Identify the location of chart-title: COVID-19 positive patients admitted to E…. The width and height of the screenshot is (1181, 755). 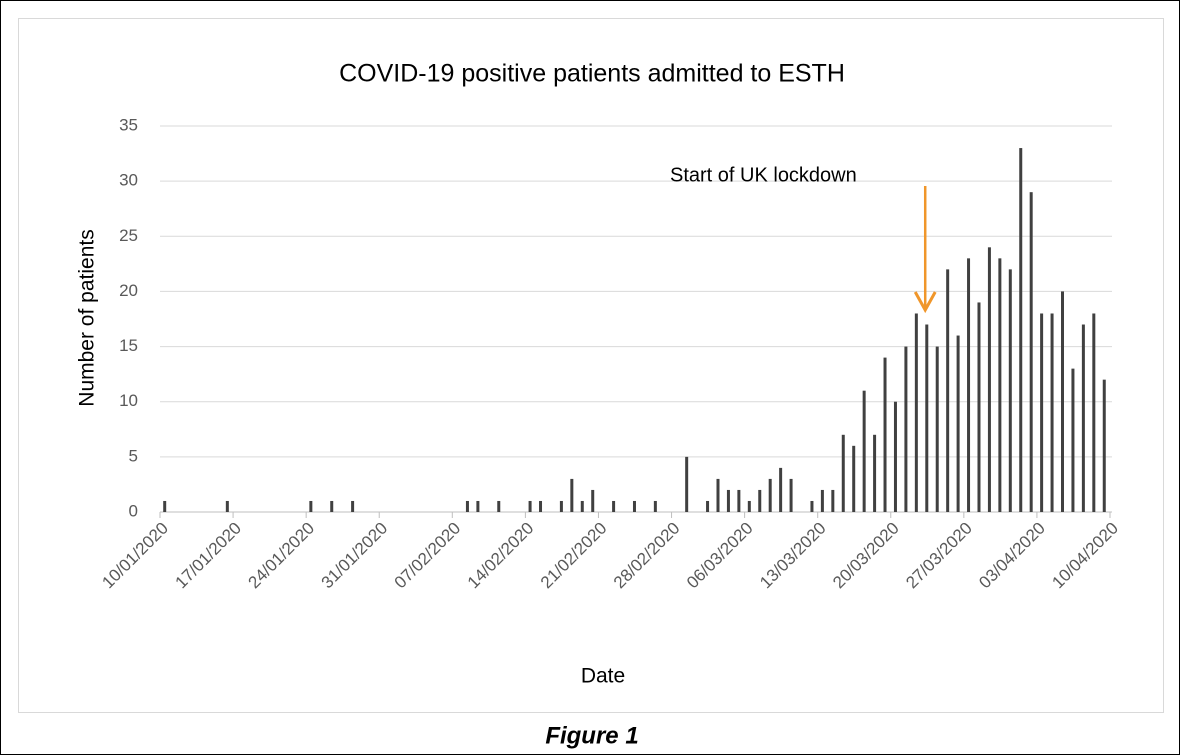
(592, 74).